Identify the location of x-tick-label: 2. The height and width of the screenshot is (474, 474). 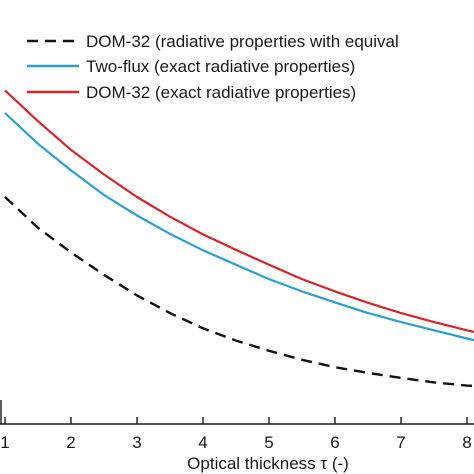
(70, 442).